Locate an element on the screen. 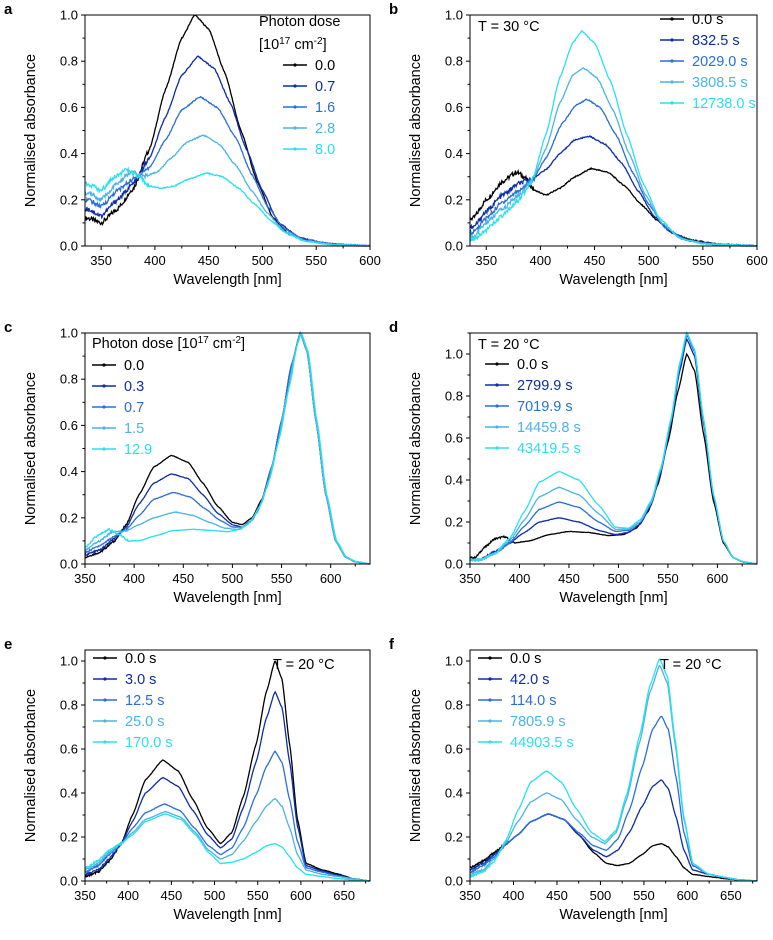  panel-label: a is located at coordinates (8, 9).